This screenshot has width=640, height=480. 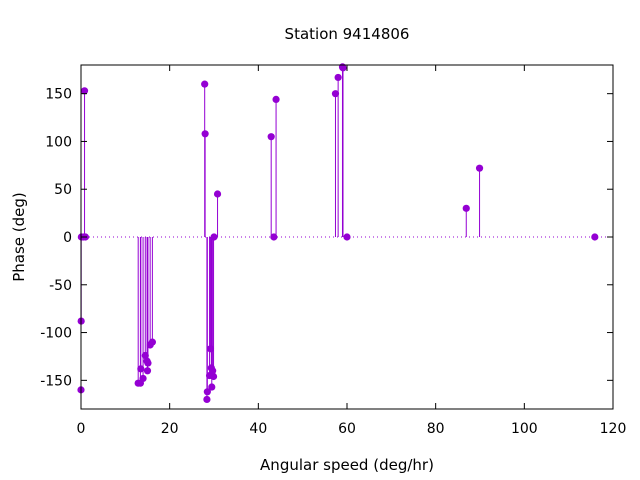 I want to click on y-tick-label: 50, so click(x=63, y=190).